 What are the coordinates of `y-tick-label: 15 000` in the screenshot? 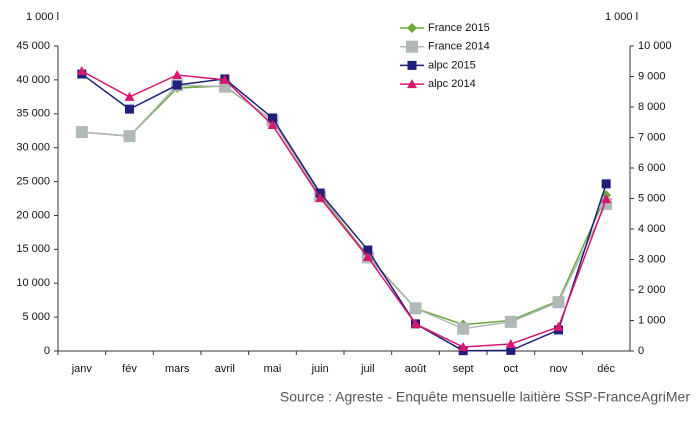 It's located at (33, 249).